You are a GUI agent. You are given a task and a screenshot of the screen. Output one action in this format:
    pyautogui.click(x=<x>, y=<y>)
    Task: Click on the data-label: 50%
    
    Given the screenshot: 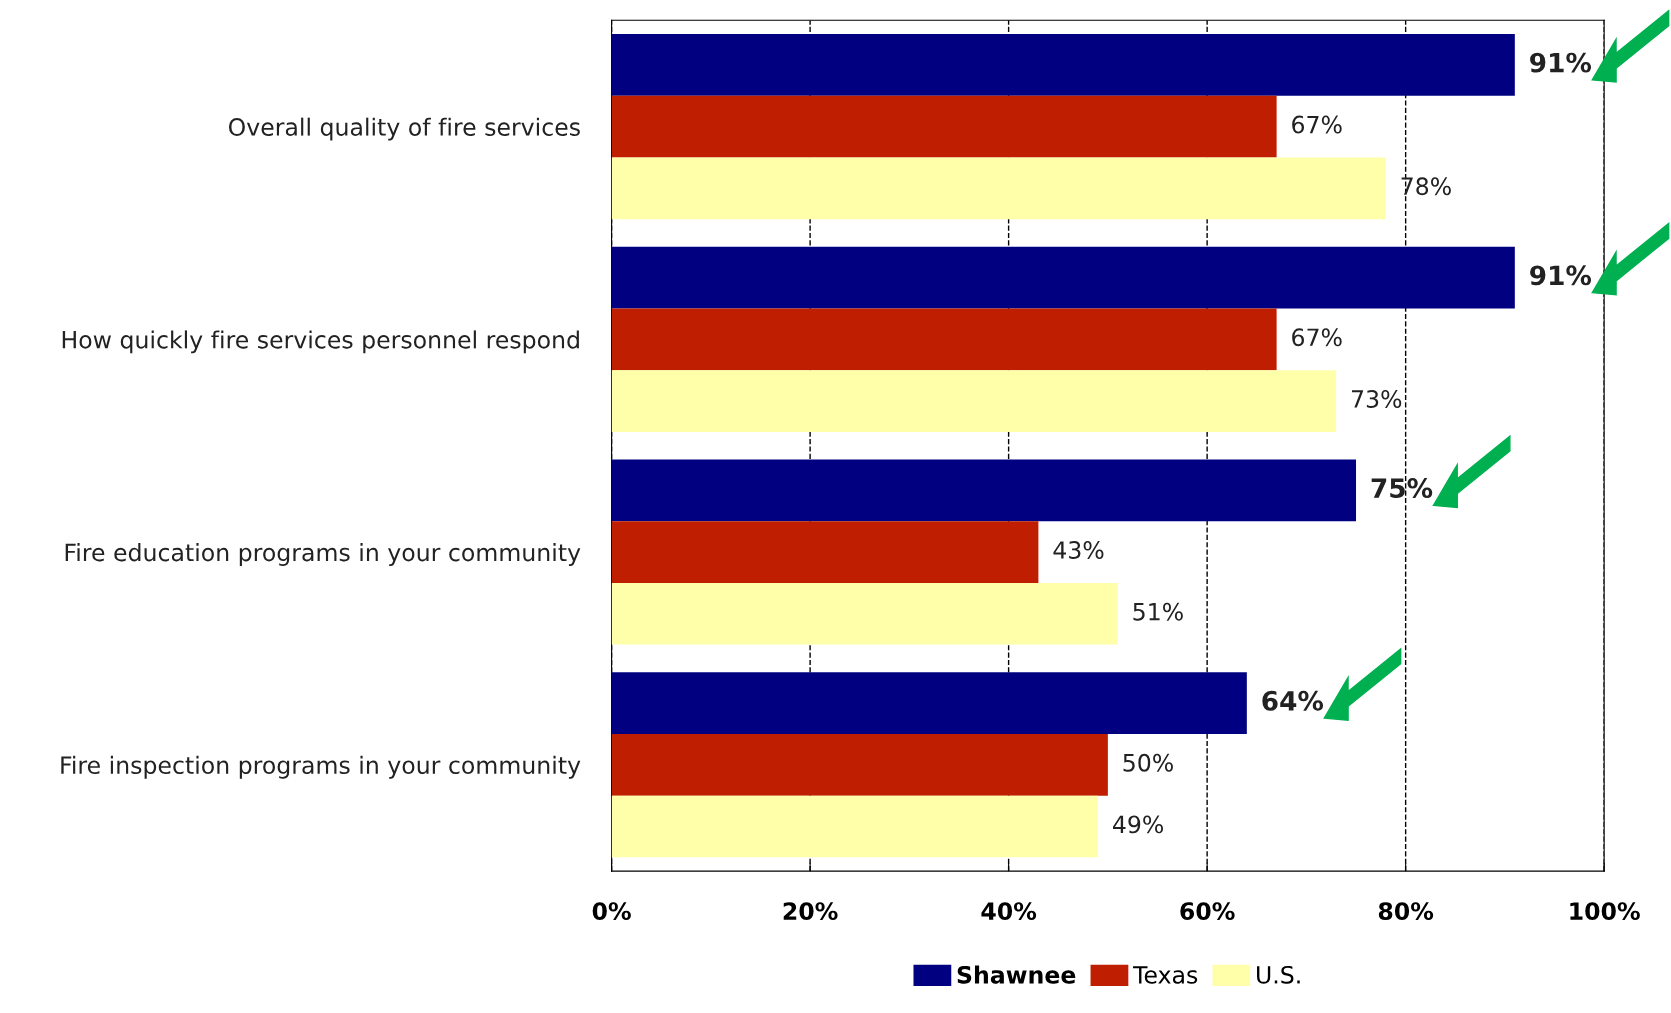 What is the action you would take?
    pyautogui.click(x=1148, y=762)
    